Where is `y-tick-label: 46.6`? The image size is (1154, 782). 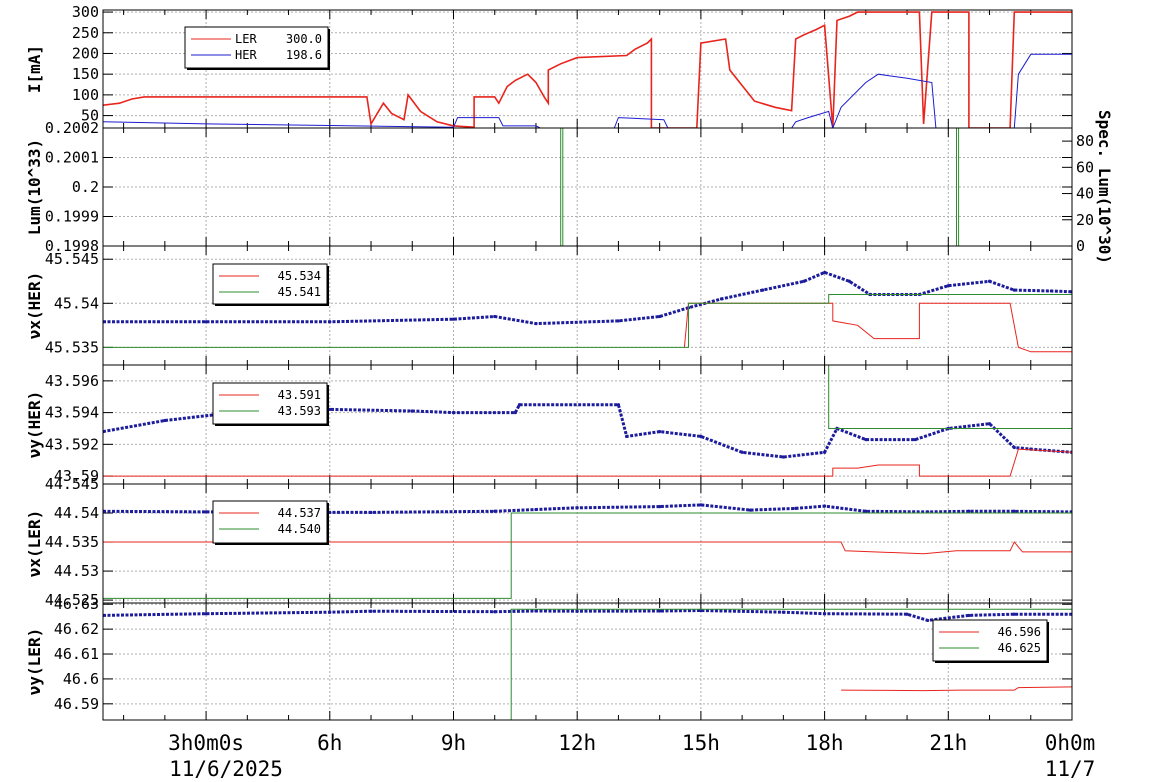 y-tick-label: 46.6 is located at coordinates (81, 679).